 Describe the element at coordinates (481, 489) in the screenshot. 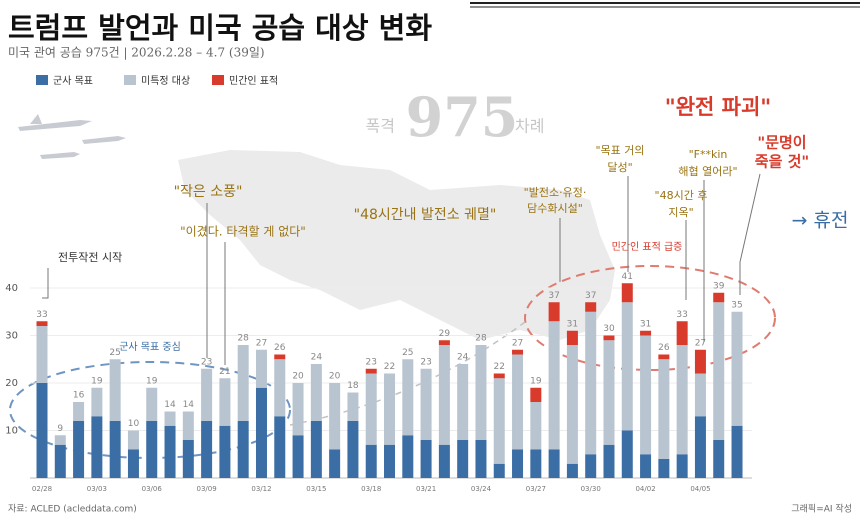

I see `x-tick-label: 03/24` at that location.